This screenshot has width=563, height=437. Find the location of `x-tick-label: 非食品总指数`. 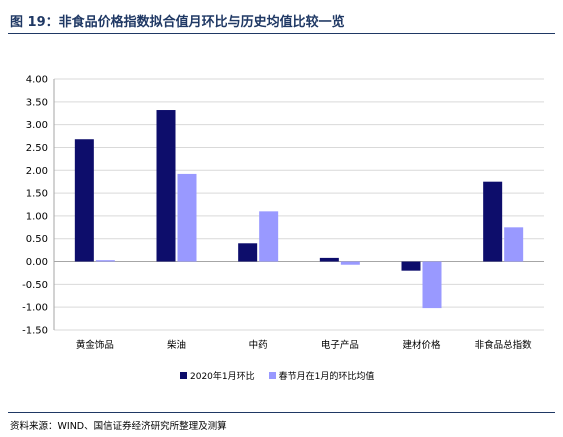

x-tick-label: 非食品总指数 is located at coordinates (504, 345).